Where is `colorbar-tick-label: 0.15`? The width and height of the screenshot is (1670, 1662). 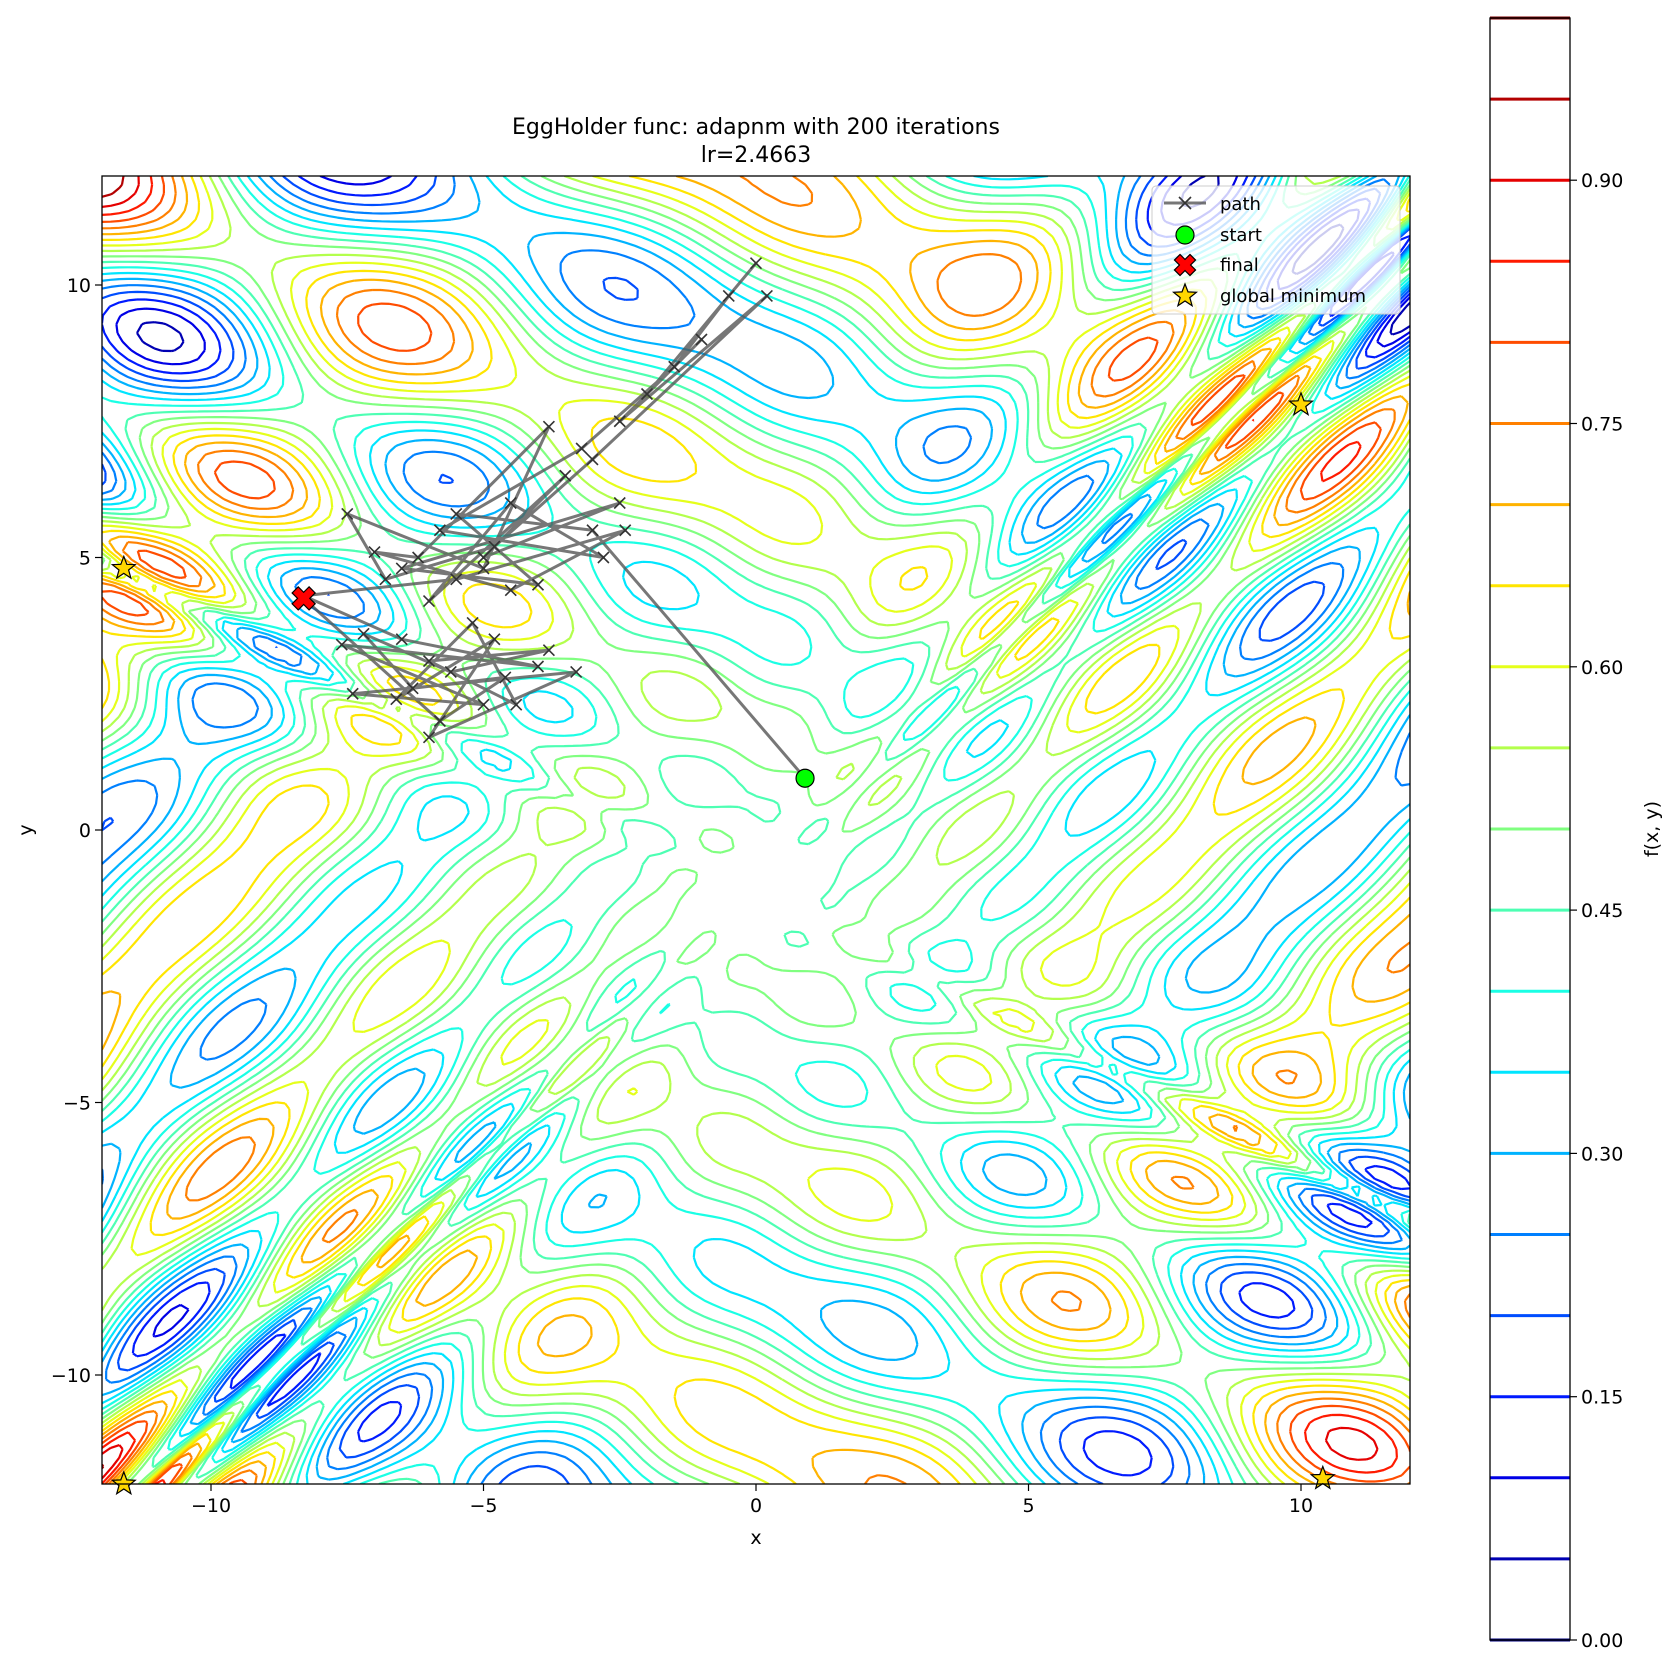
colorbar-tick-label: 0.15 is located at coordinates (1602, 1398).